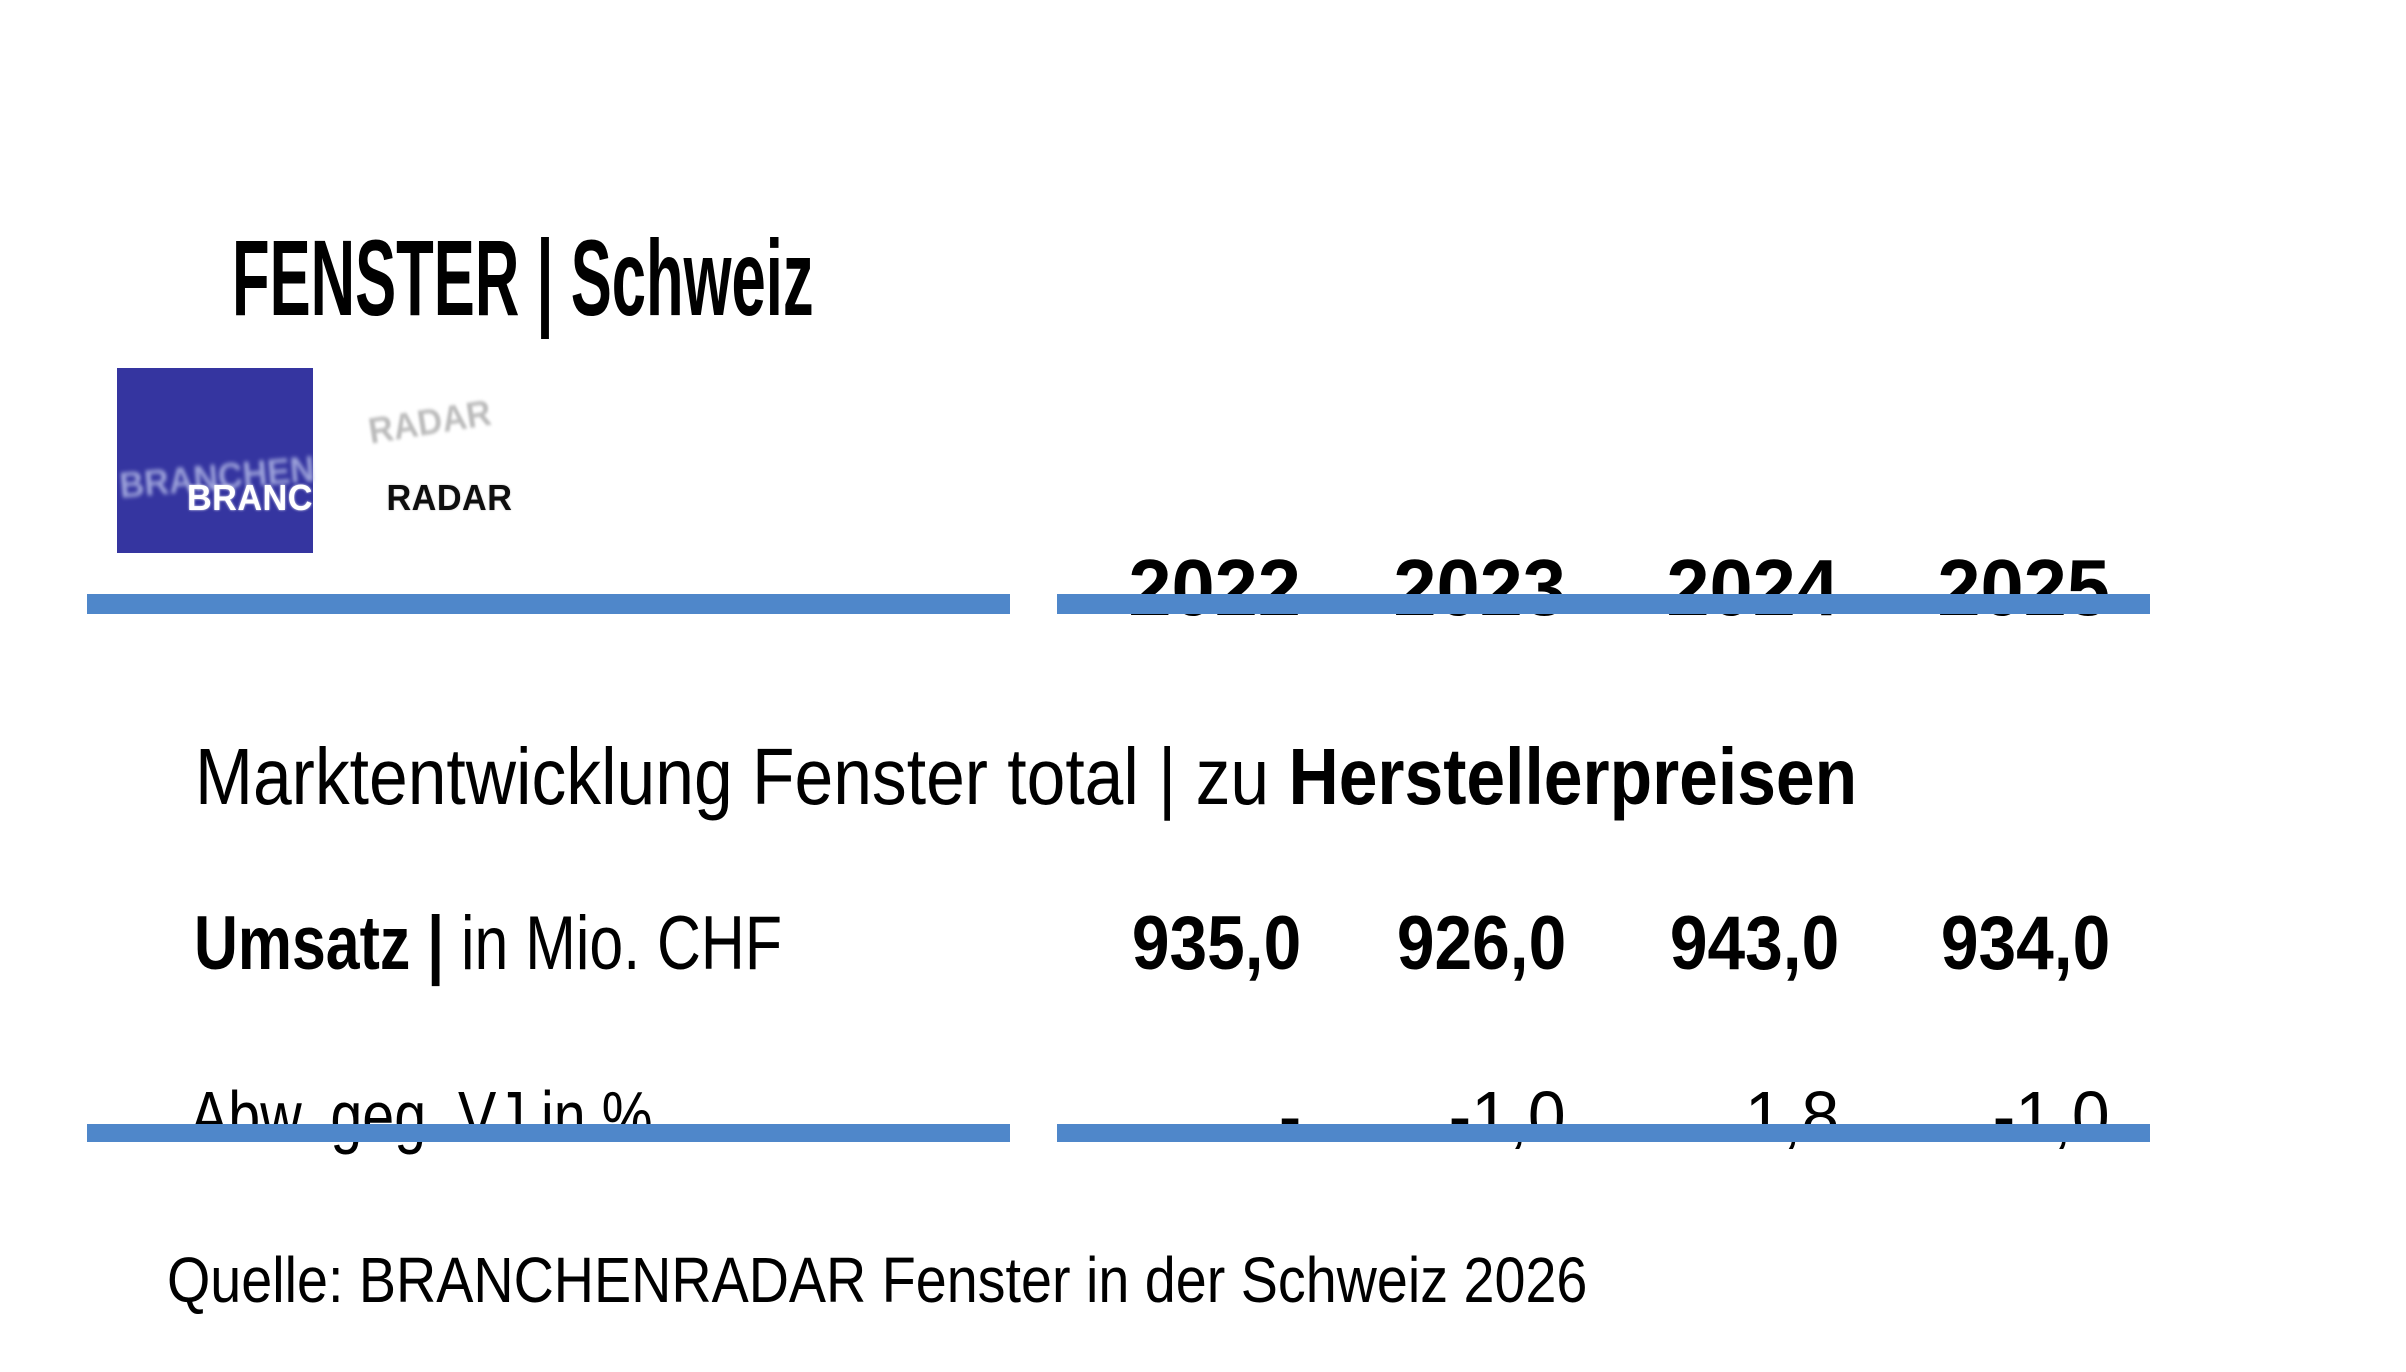 The width and height of the screenshot is (2406, 1372). Describe the element at coordinates (1573, 776) in the screenshot. I see `section-title-bold: Herstellerpreisen` at that location.